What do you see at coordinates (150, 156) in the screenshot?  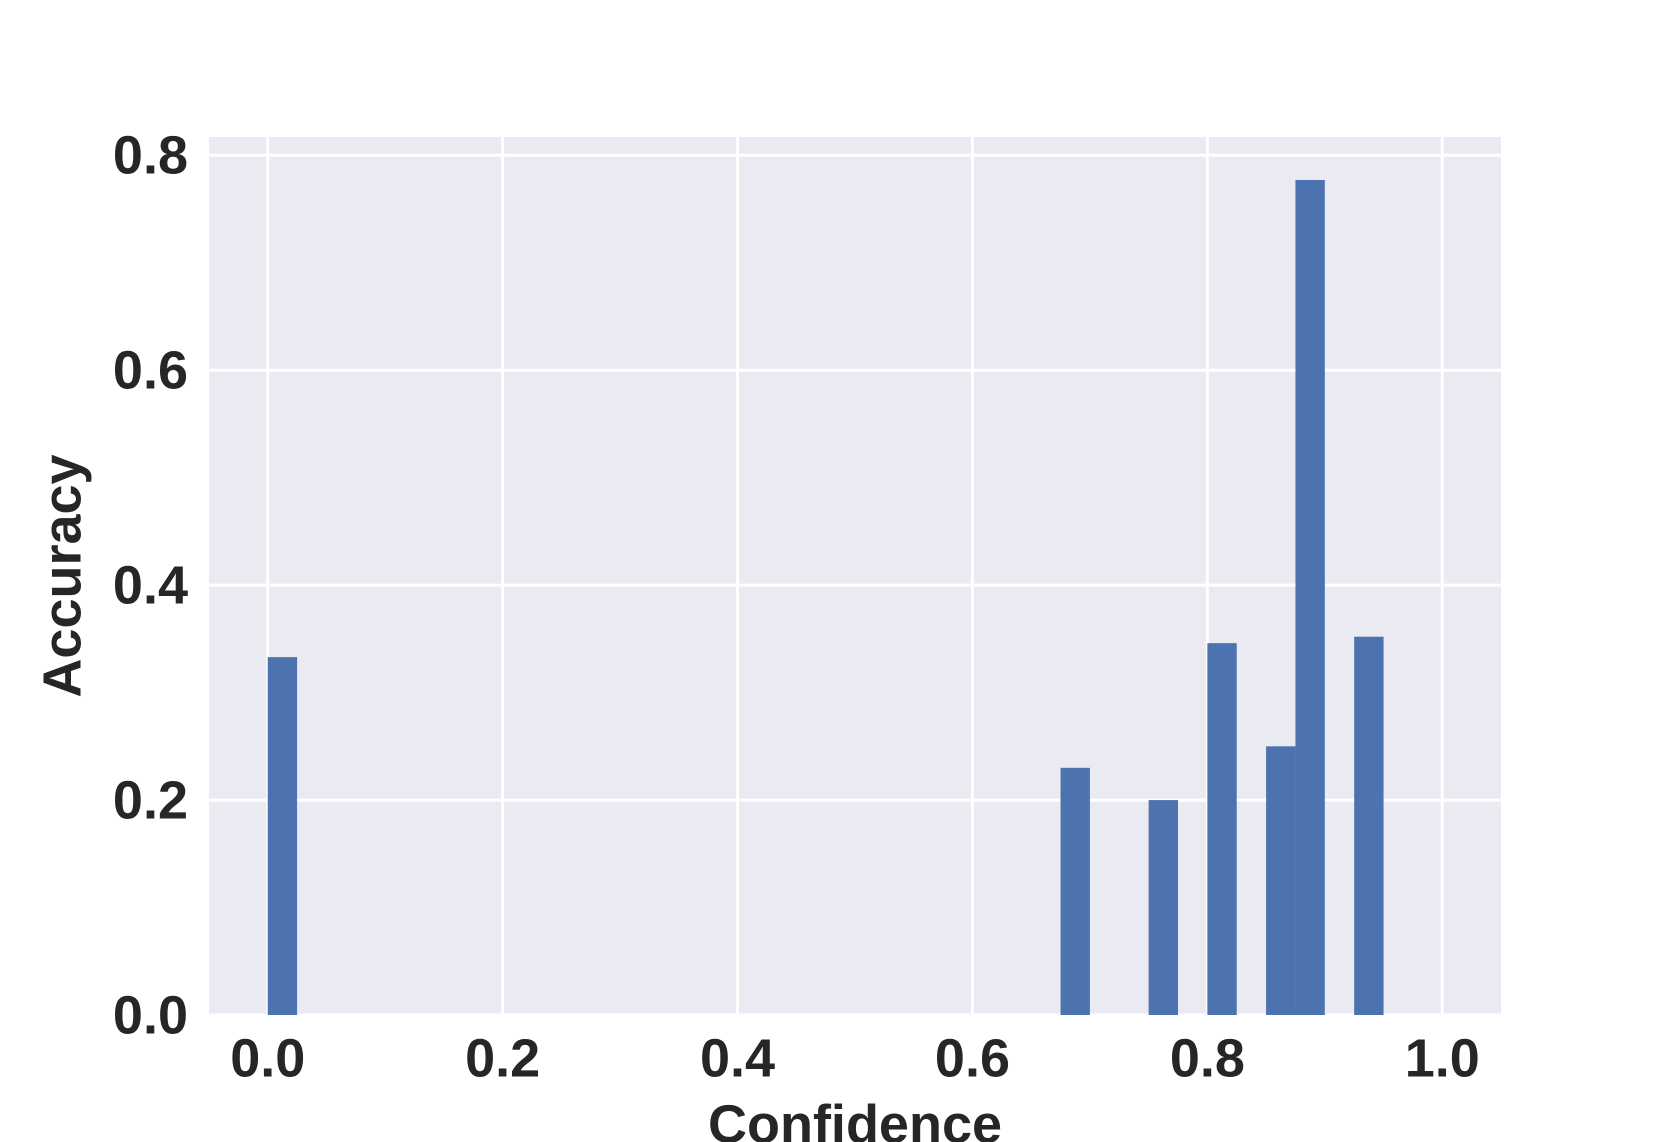 I see `y-tick-label: 0.8` at bounding box center [150, 156].